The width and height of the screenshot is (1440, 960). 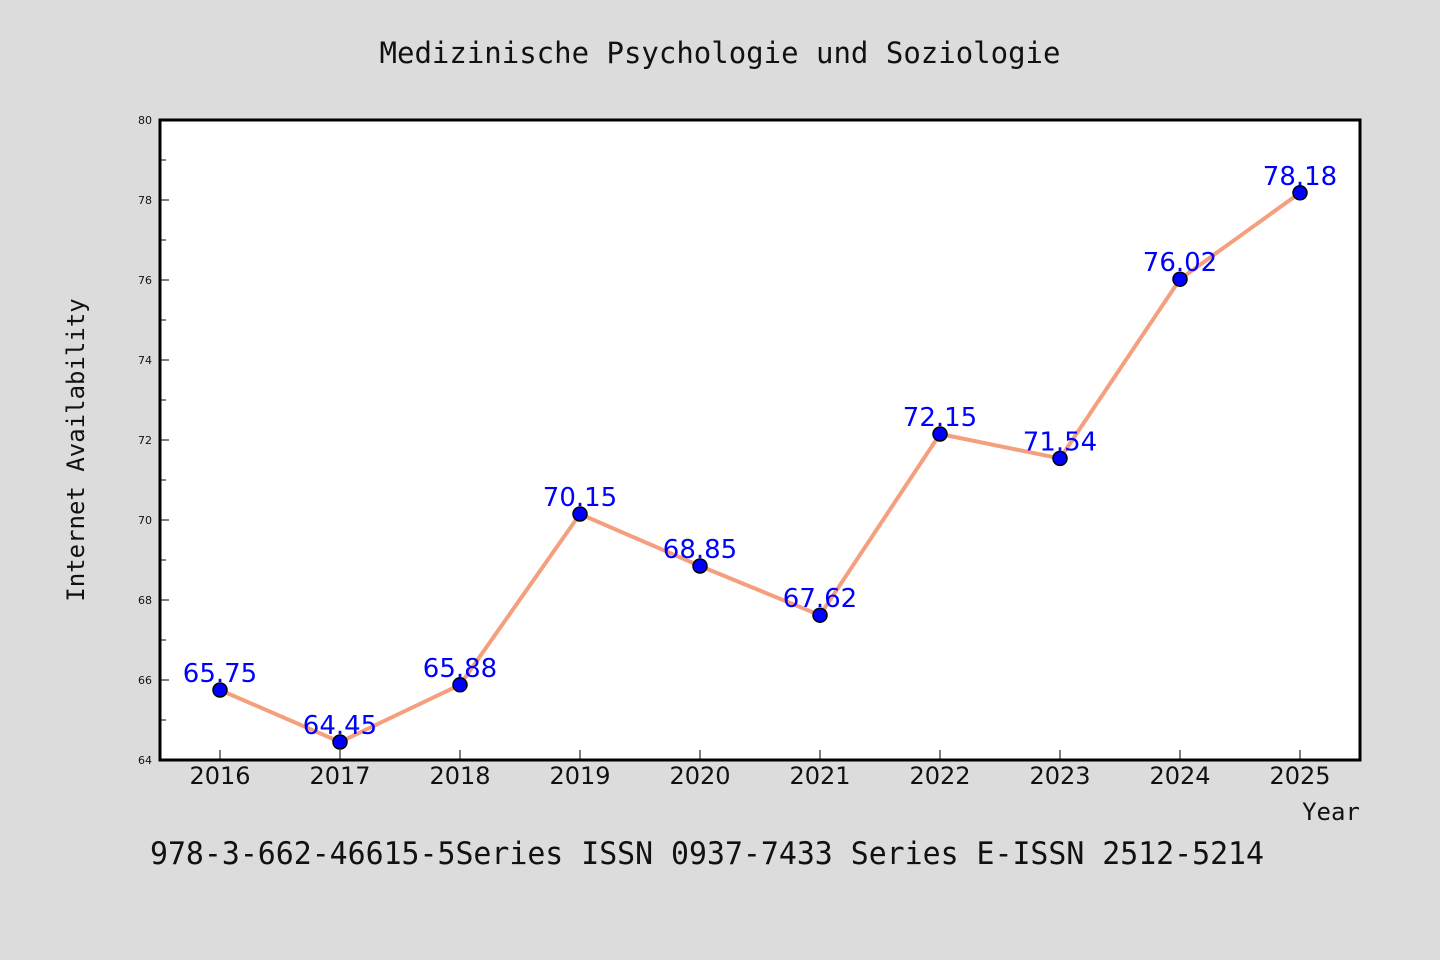 What do you see at coordinates (819, 776) in the screenshot?
I see `x-tick-label: 2021` at bounding box center [819, 776].